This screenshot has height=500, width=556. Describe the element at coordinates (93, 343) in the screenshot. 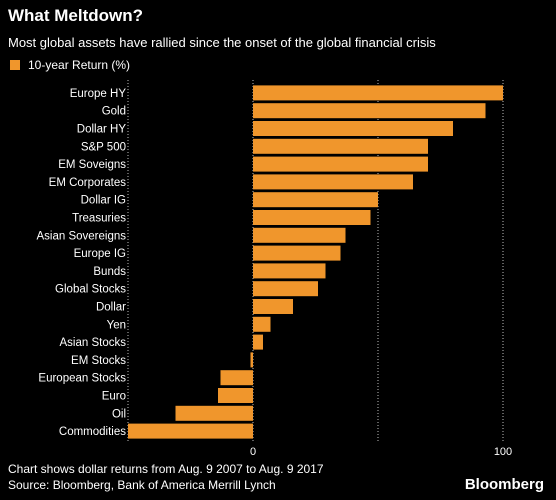

I see `category-label: Asian Stocks` at that location.